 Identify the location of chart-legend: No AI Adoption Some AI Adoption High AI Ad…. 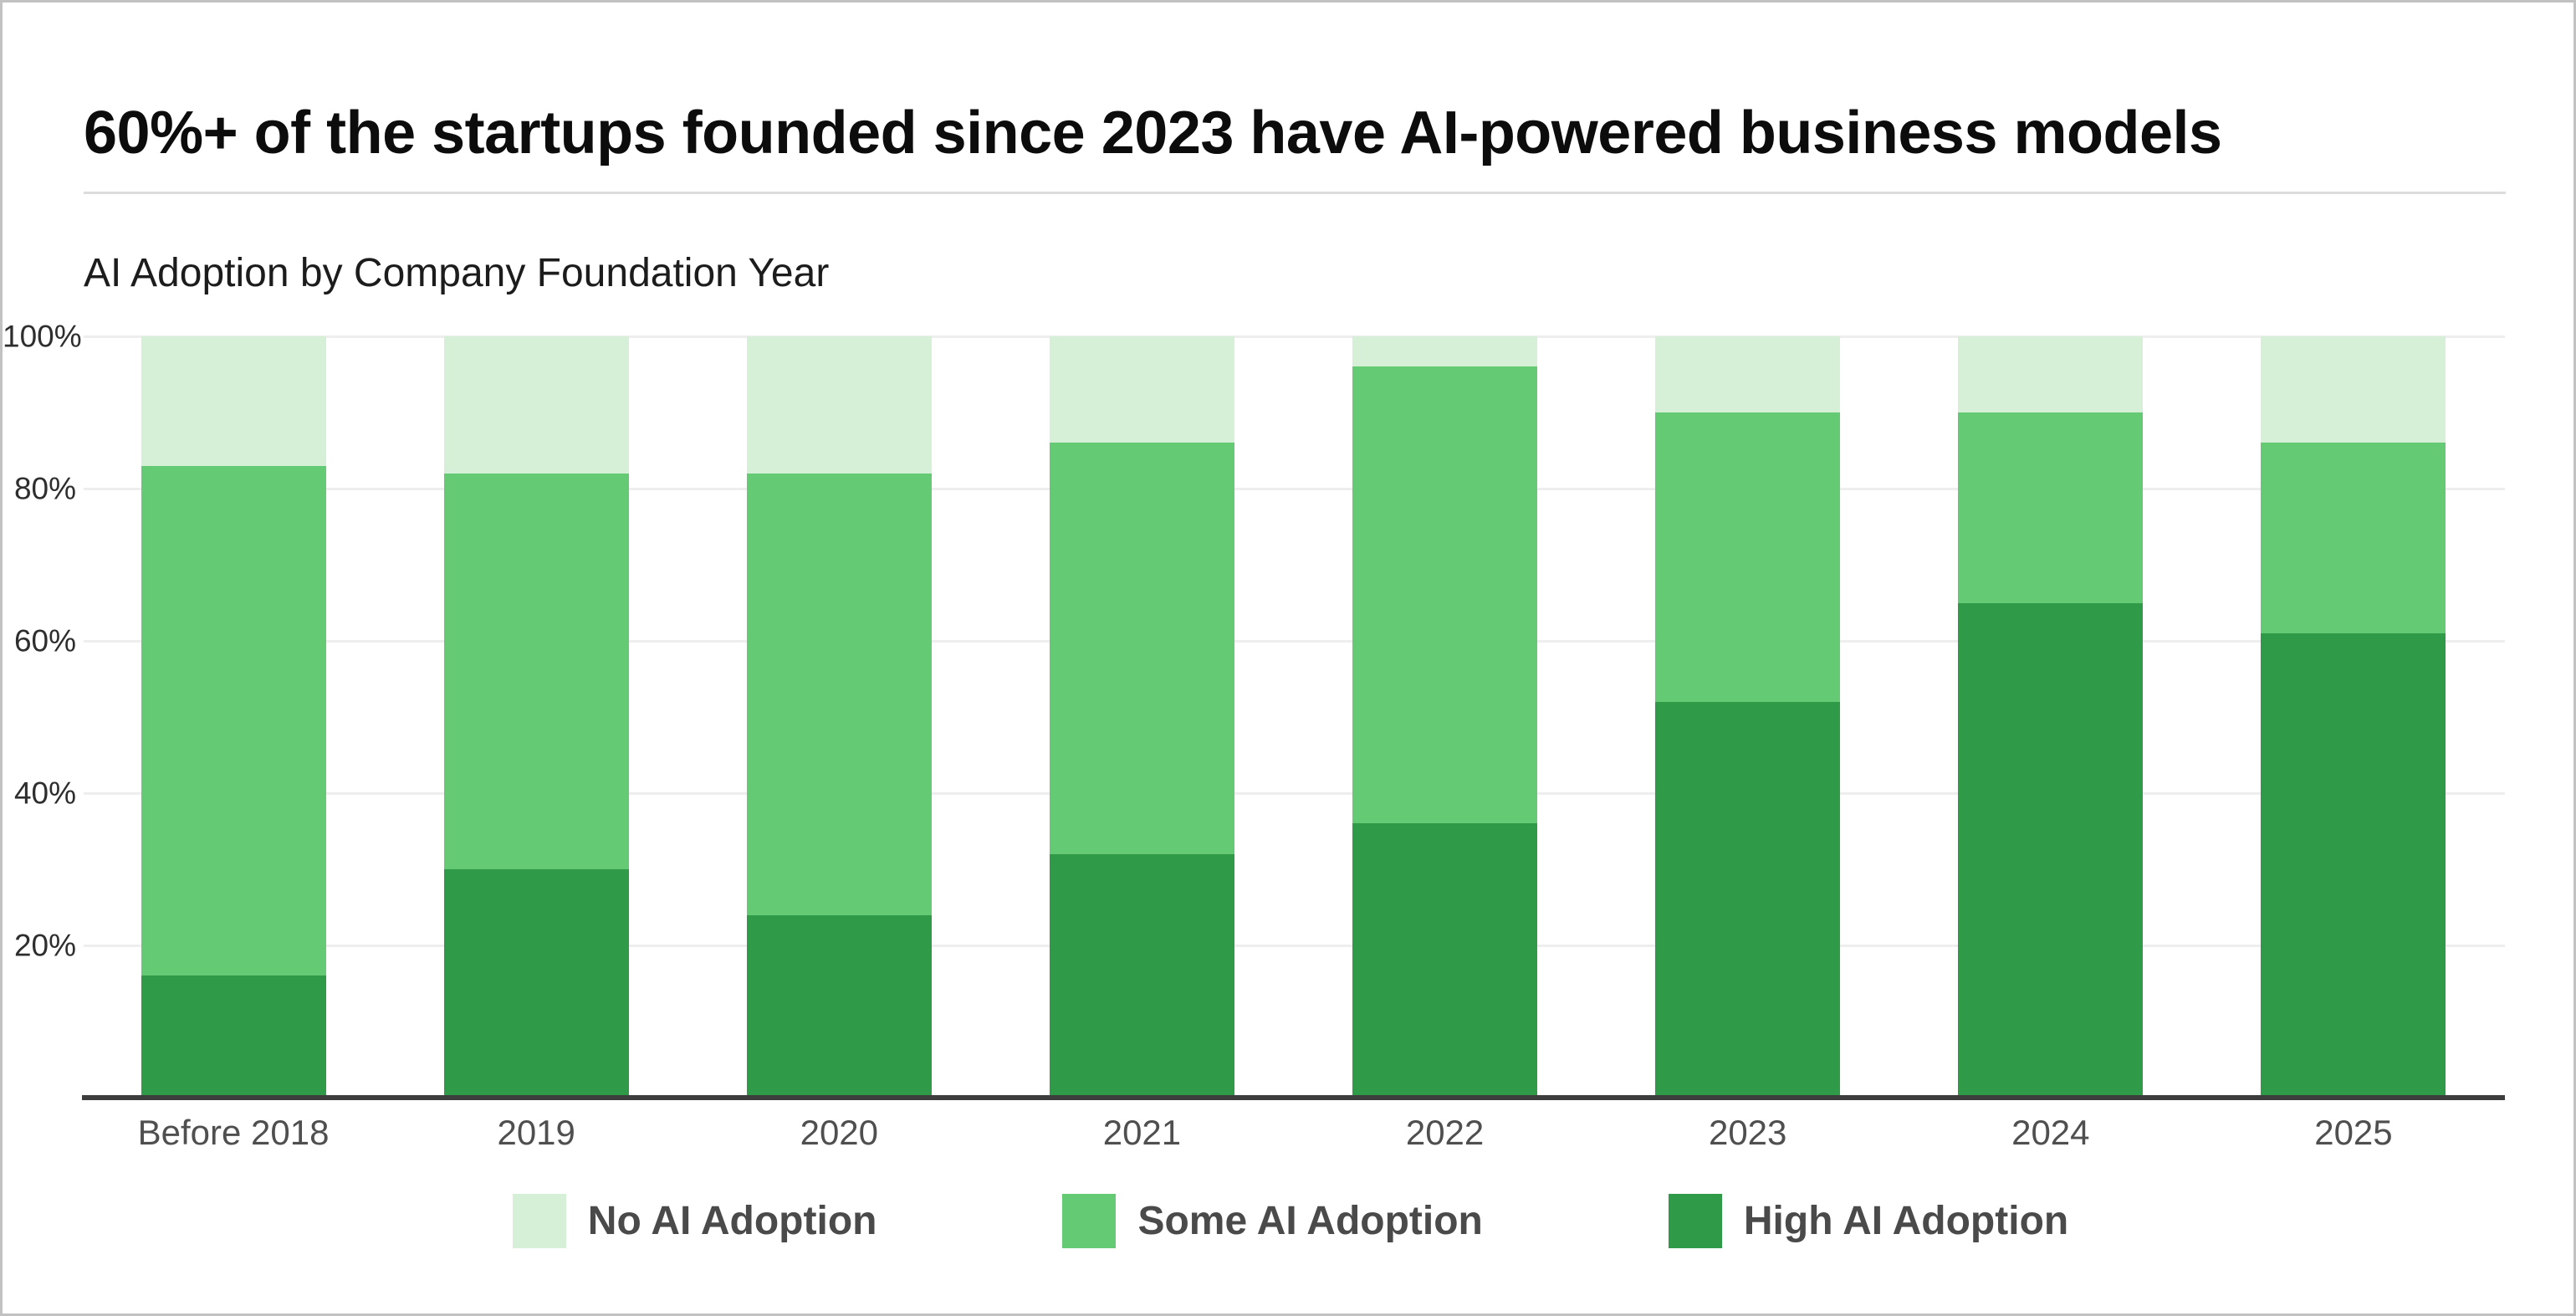
(1288, 1221).